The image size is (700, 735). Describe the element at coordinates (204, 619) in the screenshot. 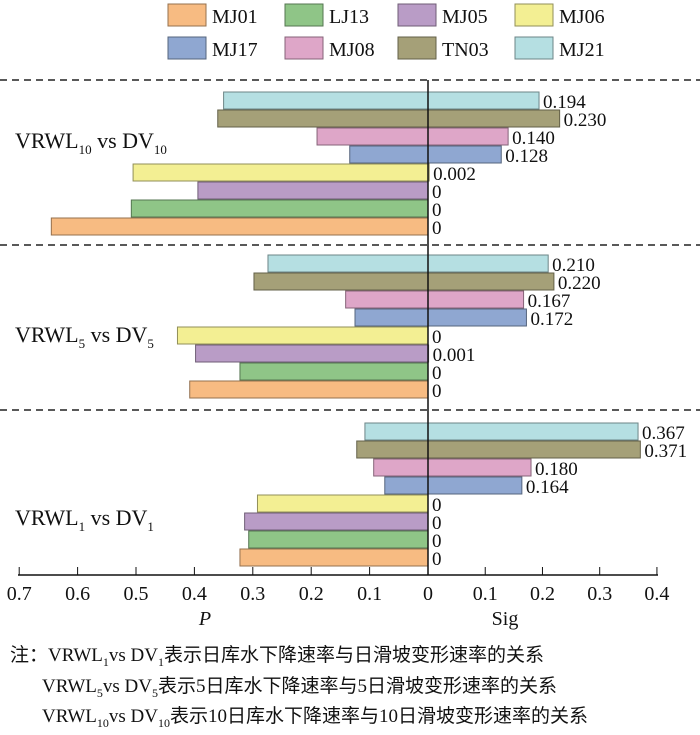

I see `left-axis-title: P` at that location.